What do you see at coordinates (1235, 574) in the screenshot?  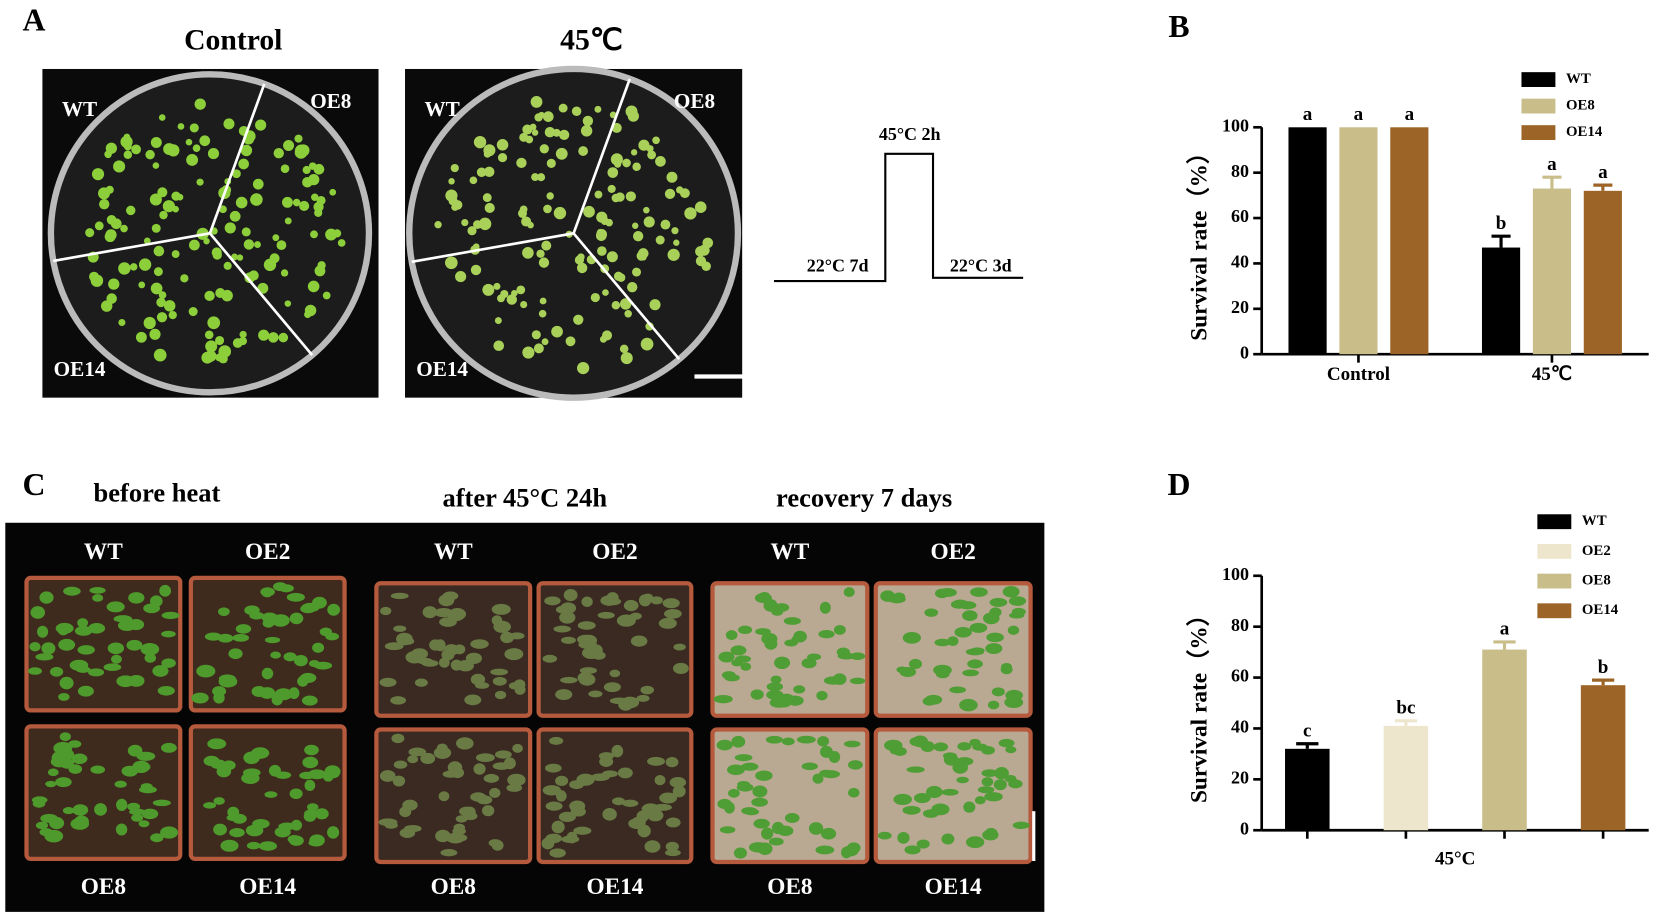 I see `y-tick-label: 100` at bounding box center [1235, 574].